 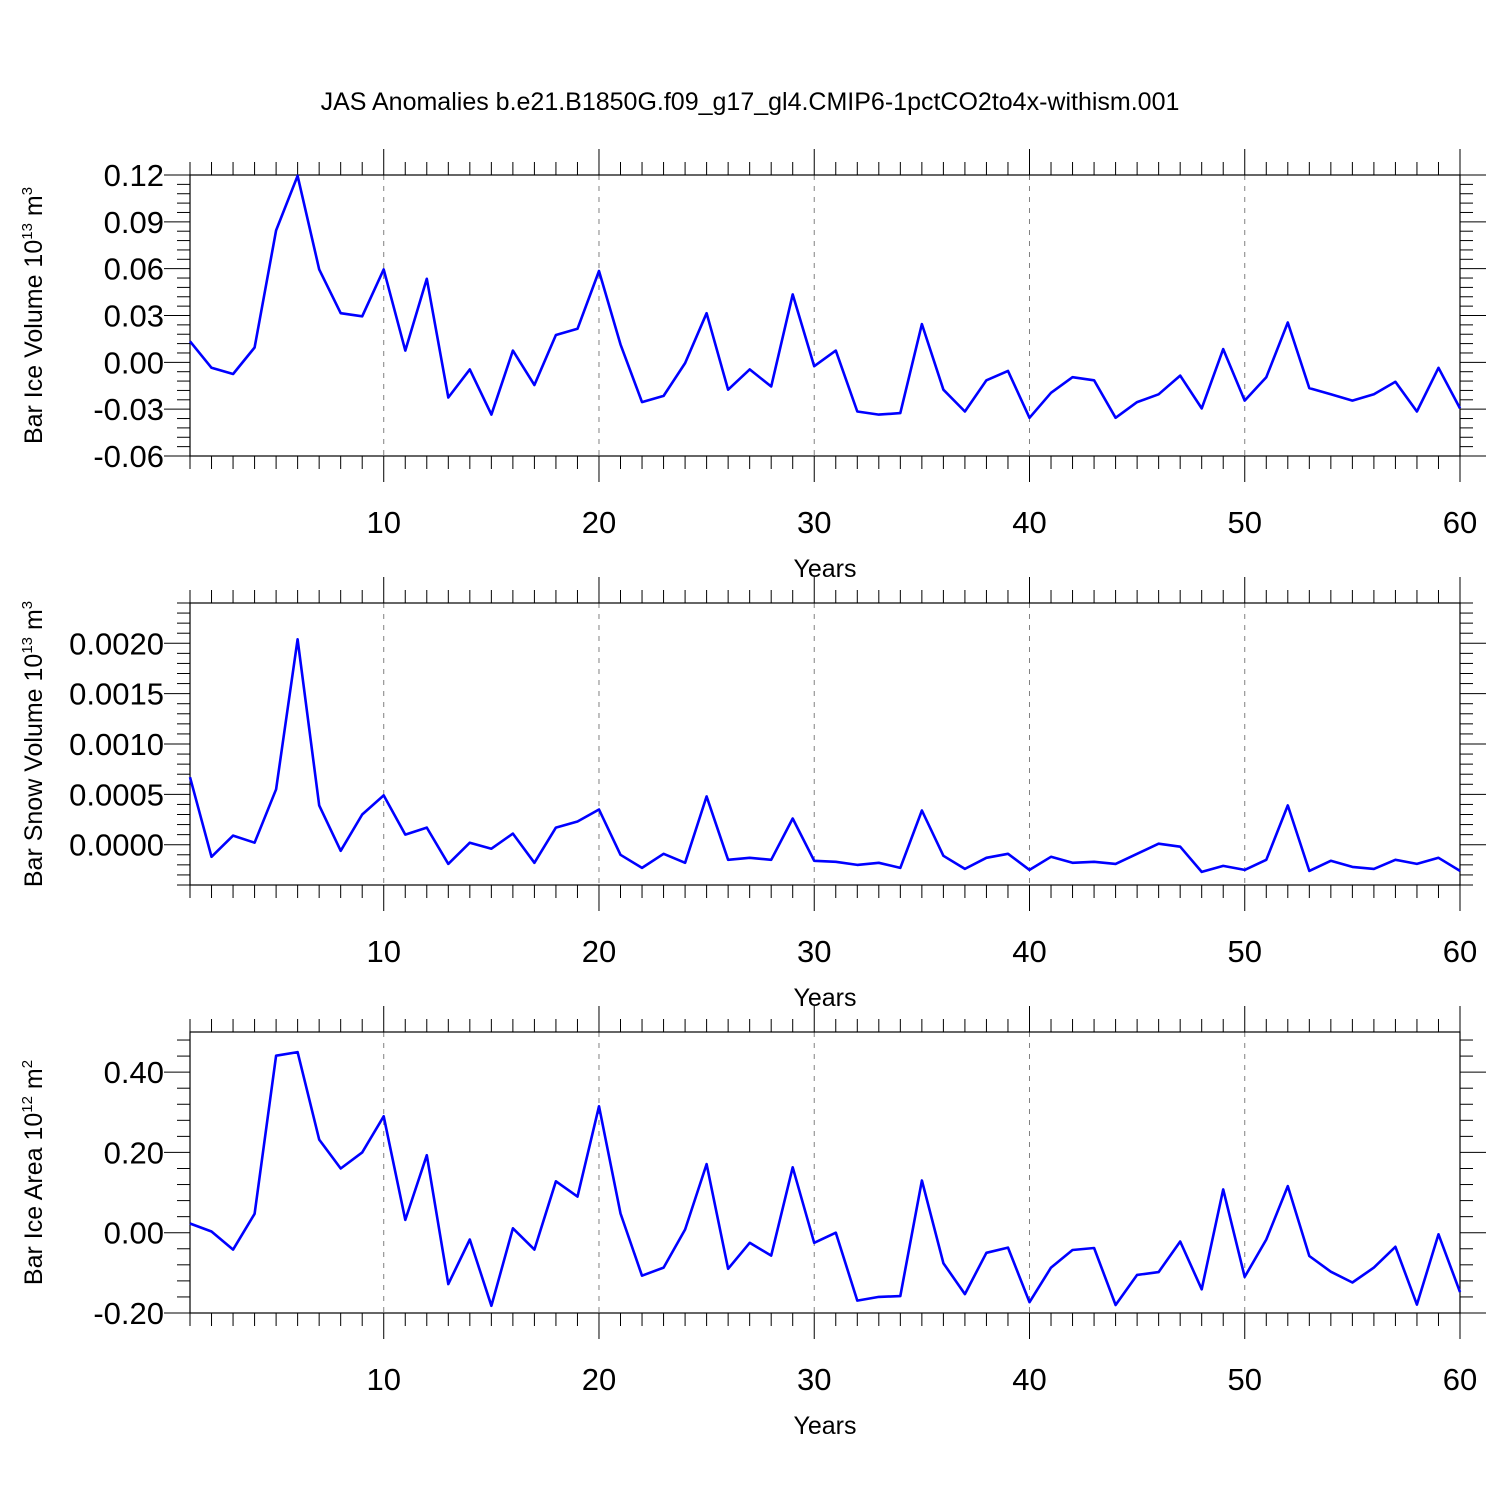 What do you see at coordinates (134, 222) in the screenshot?
I see `y-tick-label: 0.09` at bounding box center [134, 222].